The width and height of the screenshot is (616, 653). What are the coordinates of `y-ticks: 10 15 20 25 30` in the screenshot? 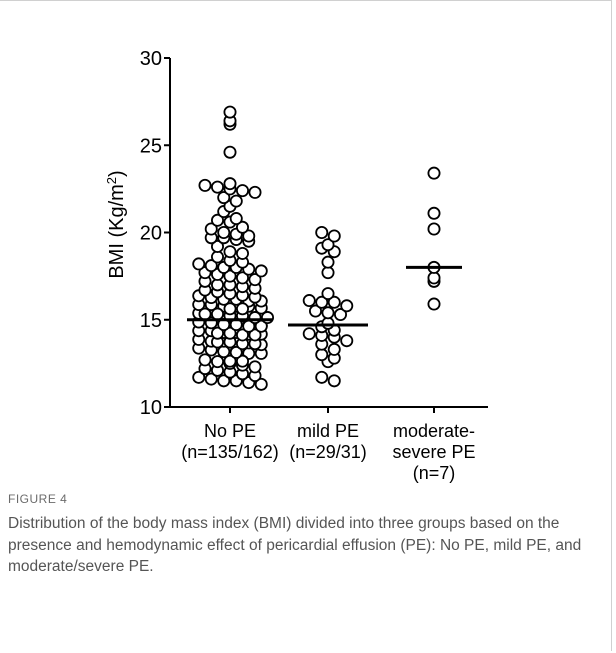 It's located at (155, 233).